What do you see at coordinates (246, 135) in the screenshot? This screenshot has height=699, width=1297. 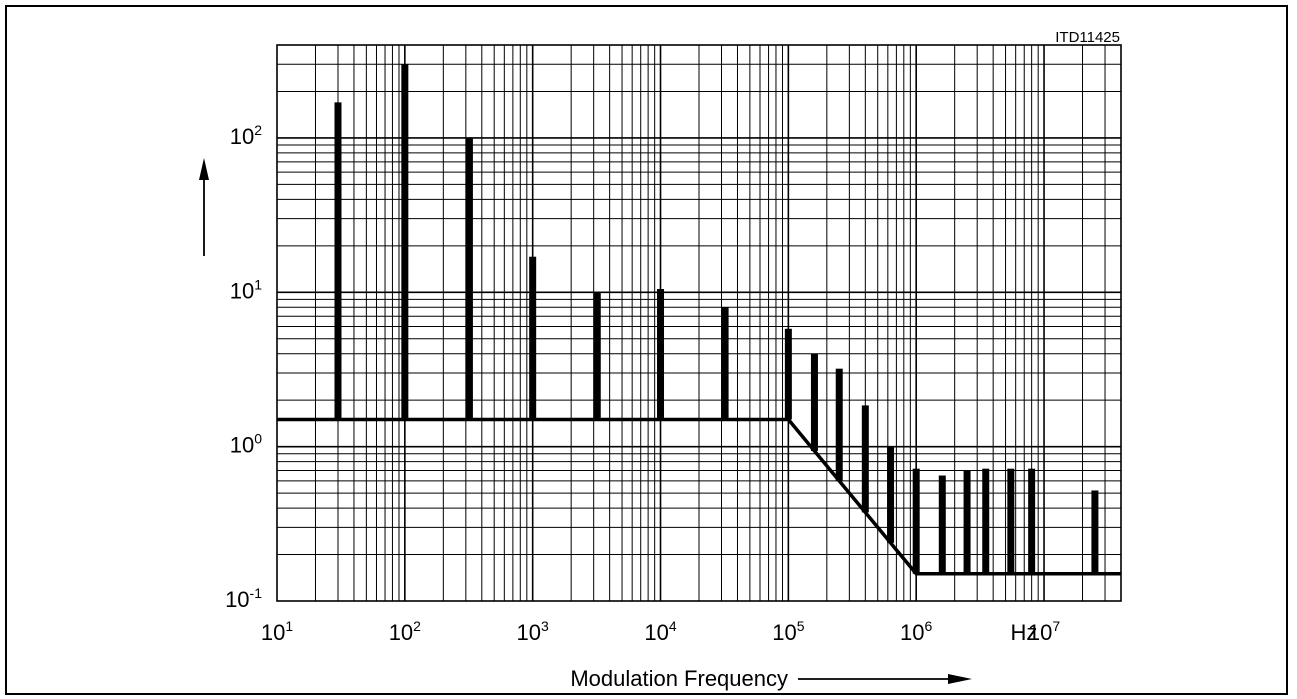 I see `y-tick-label: 10²` at bounding box center [246, 135].